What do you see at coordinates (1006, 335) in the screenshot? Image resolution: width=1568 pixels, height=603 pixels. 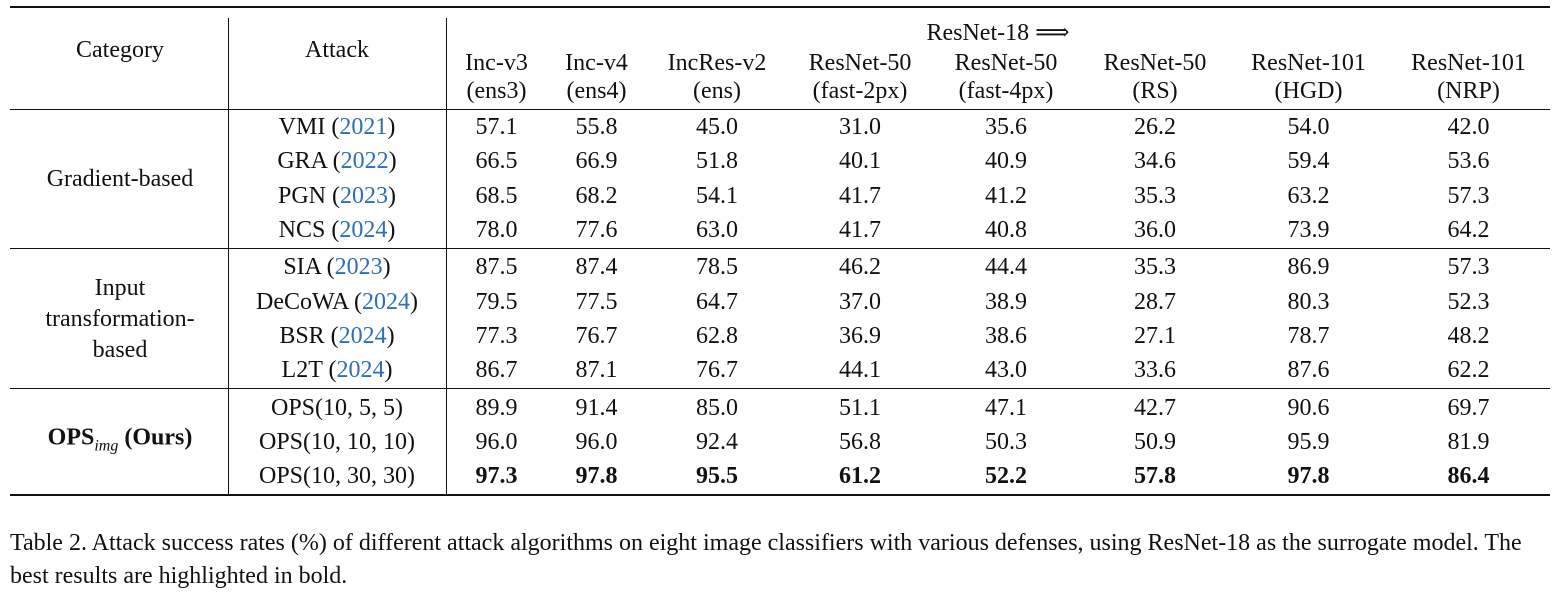 I see `cell: 38.6` at bounding box center [1006, 335].